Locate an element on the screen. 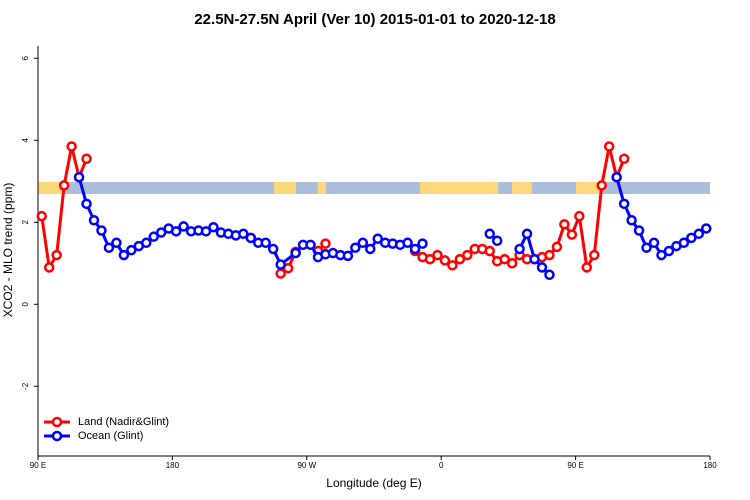  ocean-strip is located at coordinates (374, 188).